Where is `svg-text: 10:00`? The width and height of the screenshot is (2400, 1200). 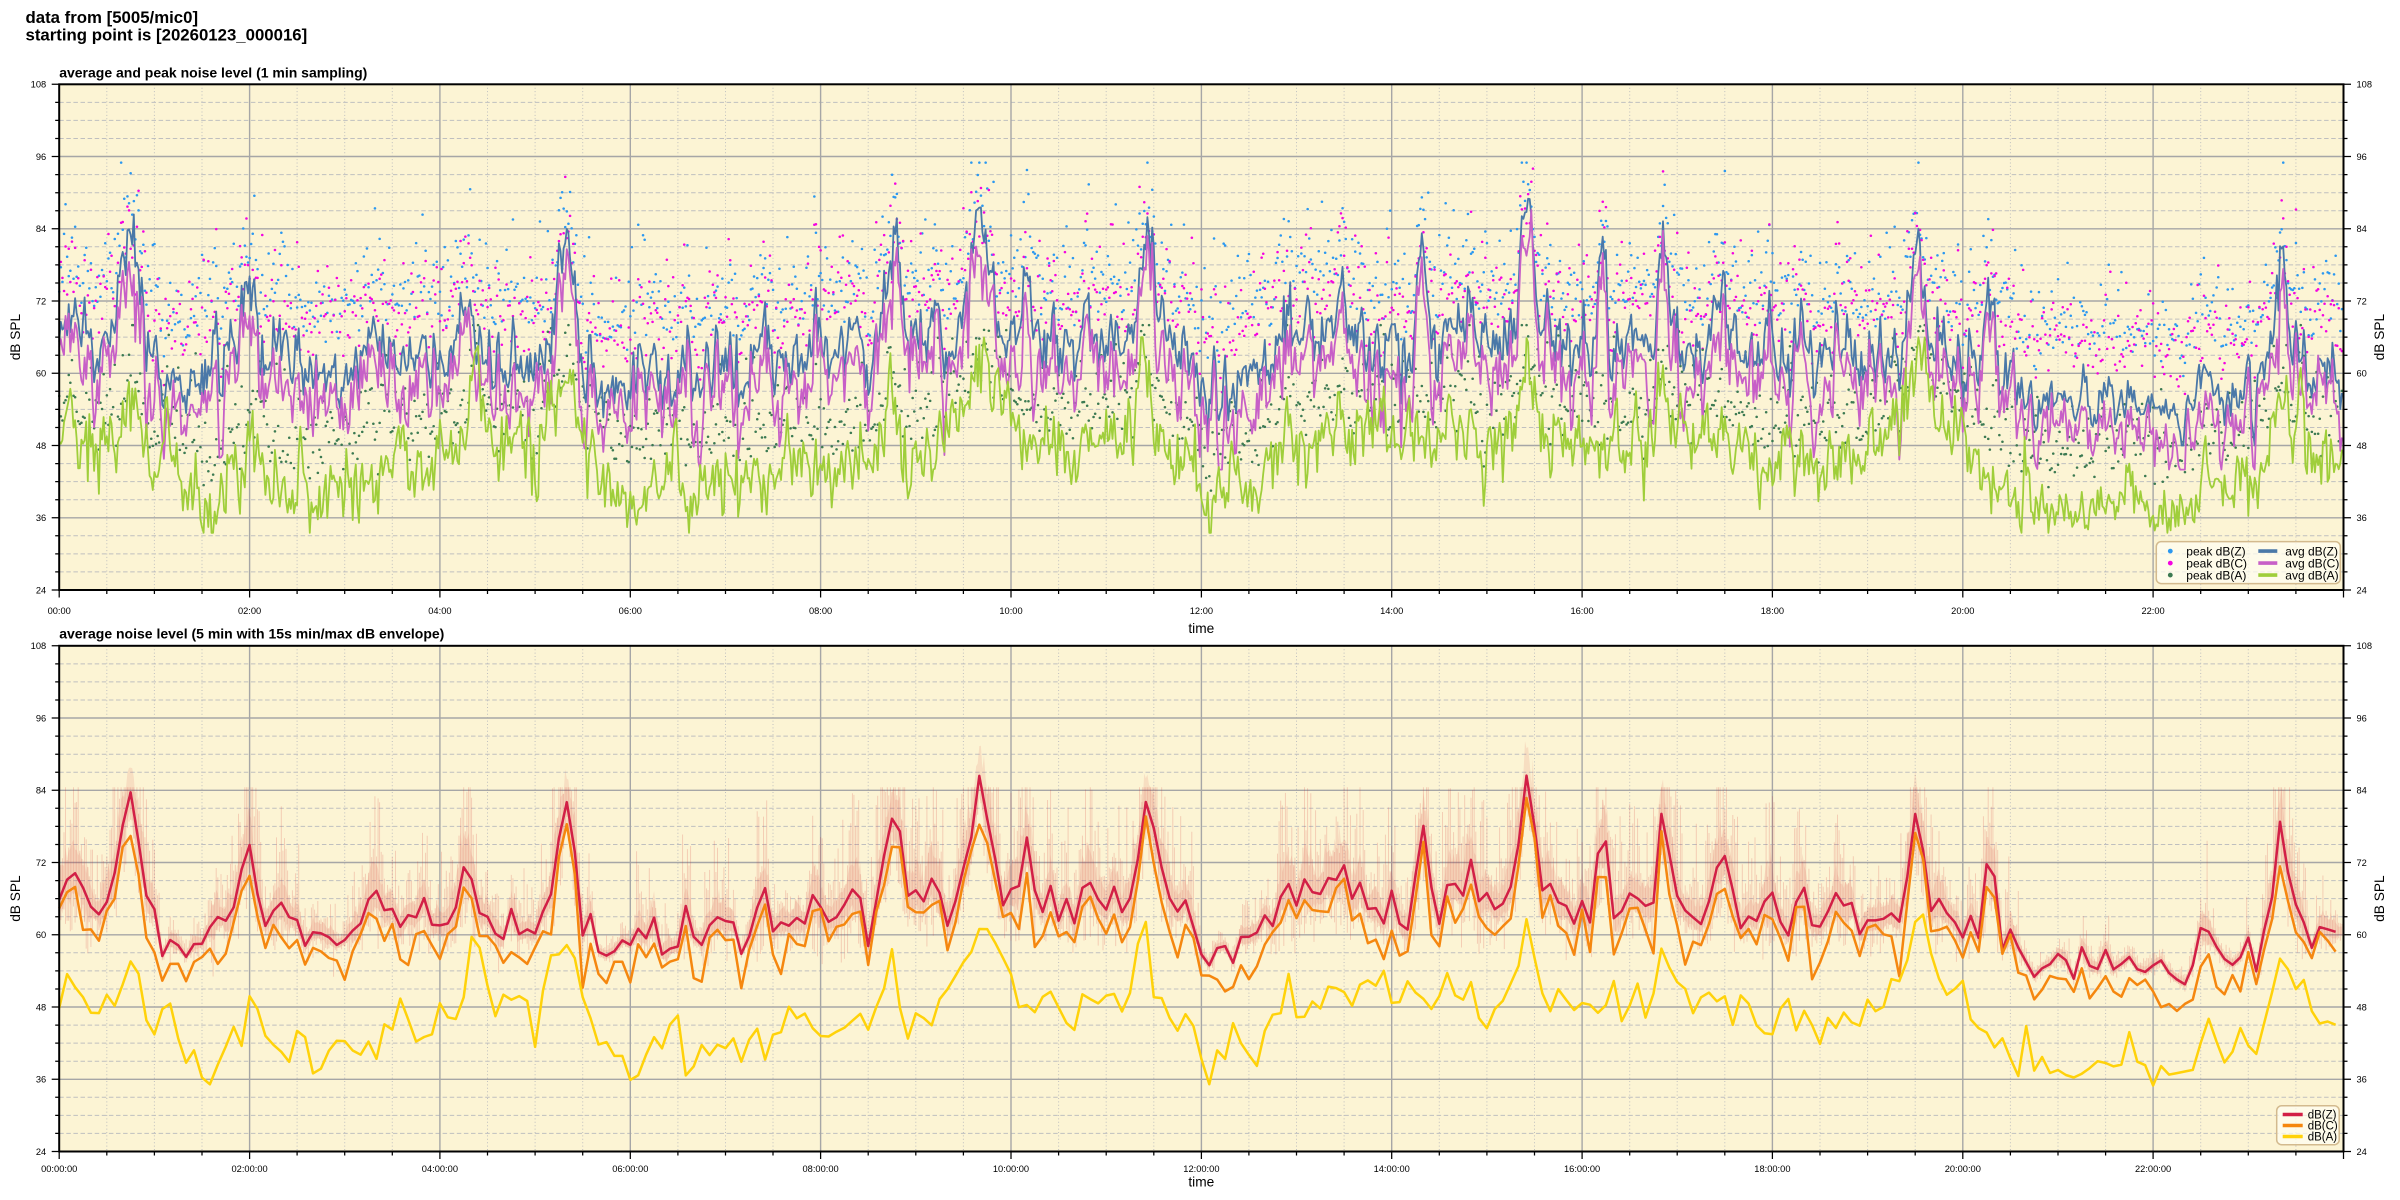 svg-text: 10:00 is located at coordinates (1010, 611).